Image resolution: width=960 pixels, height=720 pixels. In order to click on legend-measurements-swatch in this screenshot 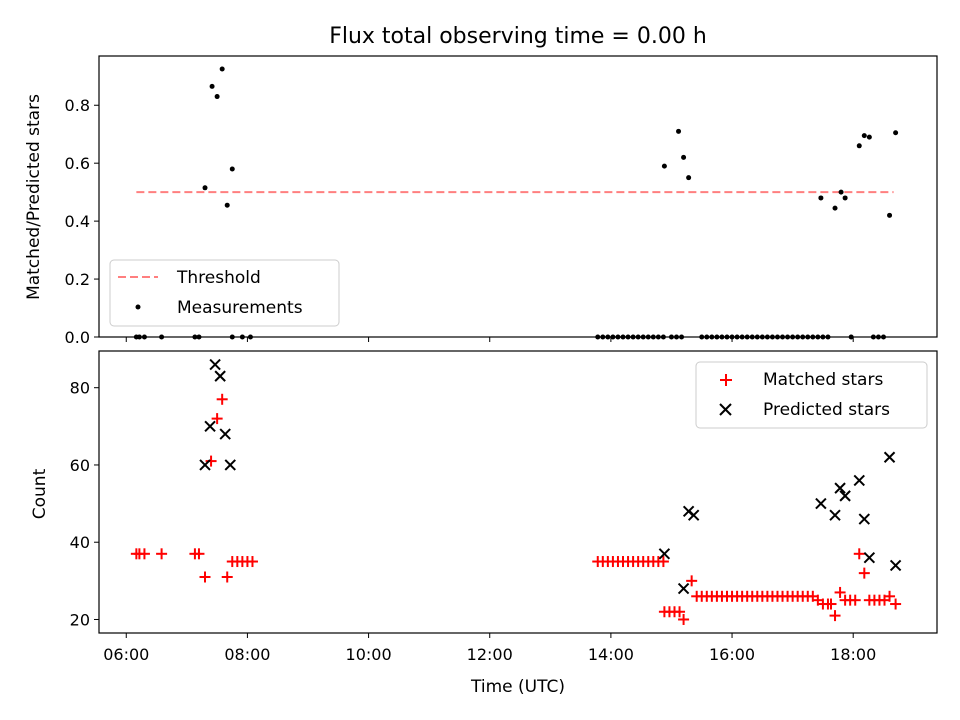, I will do `click(138, 307)`.